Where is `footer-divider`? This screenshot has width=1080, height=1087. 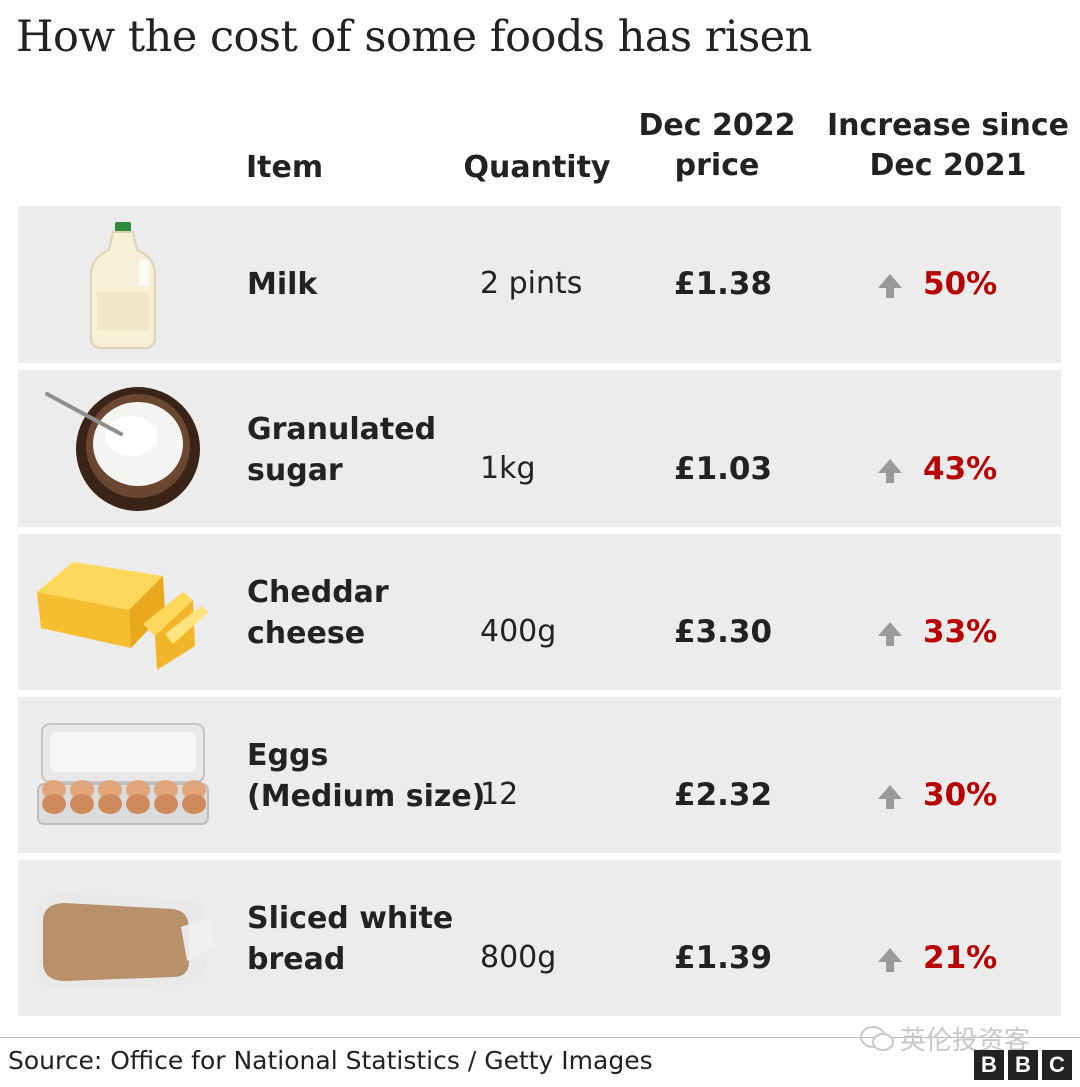
footer-divider is located at coordinates (540, 1037).